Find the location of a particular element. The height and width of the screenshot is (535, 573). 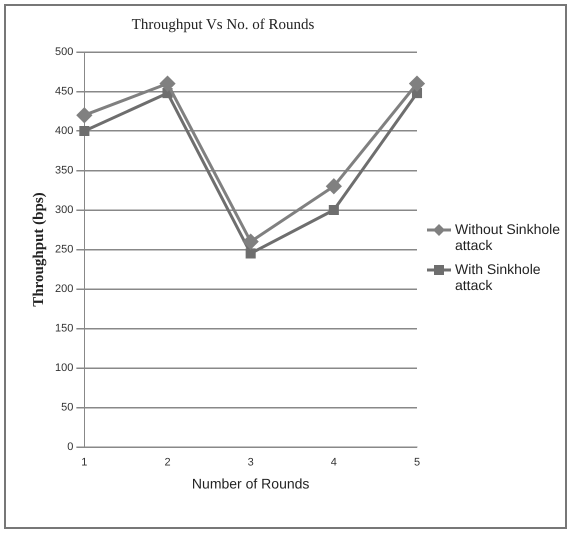

x-tick-label: 4 is located at coordinates (333, 462).